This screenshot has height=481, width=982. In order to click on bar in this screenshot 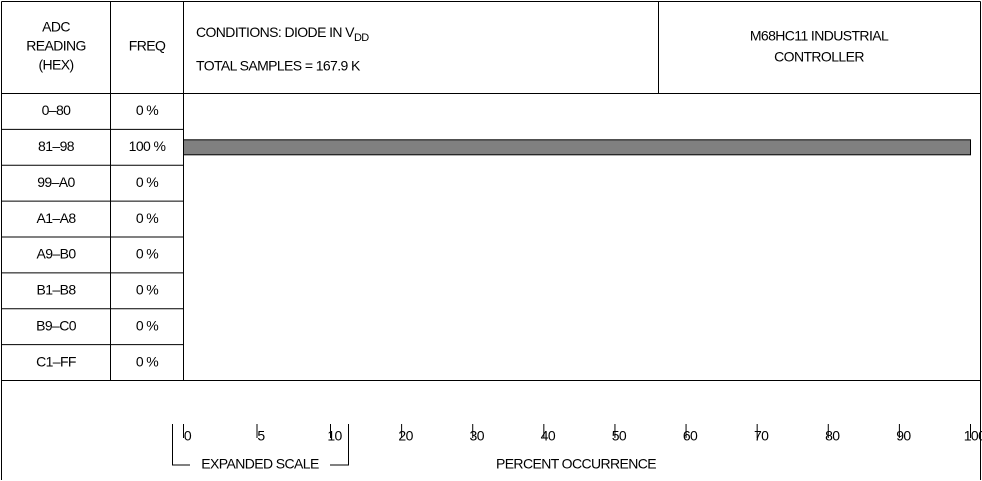, I will do `click(577, 147)`.